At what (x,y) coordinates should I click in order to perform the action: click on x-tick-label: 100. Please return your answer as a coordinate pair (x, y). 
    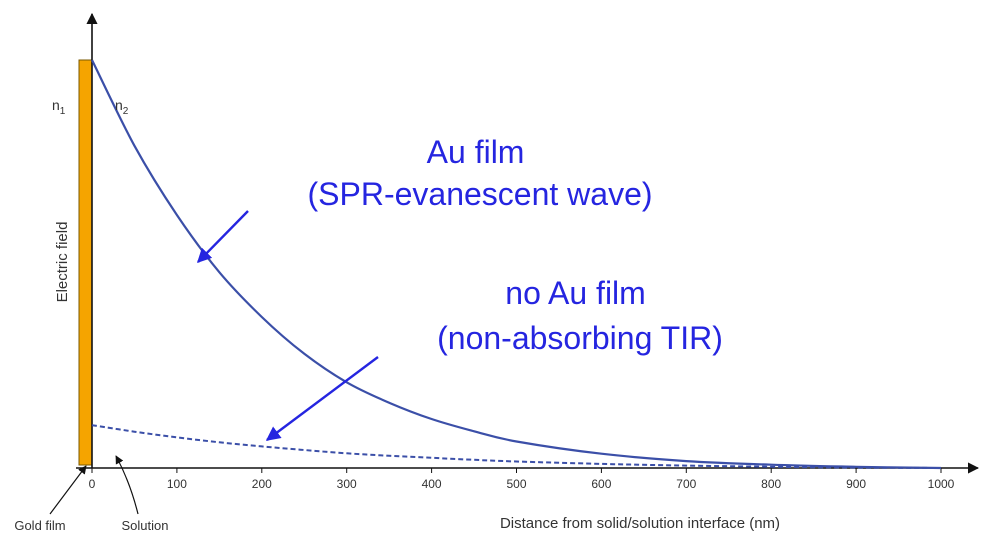
    Looking at the image, I should click on (177, 484).